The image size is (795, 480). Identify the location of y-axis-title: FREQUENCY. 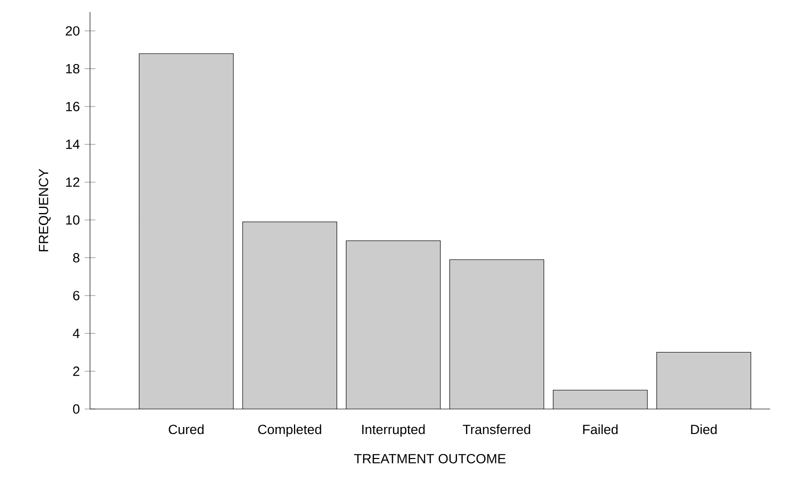
(44, 210).